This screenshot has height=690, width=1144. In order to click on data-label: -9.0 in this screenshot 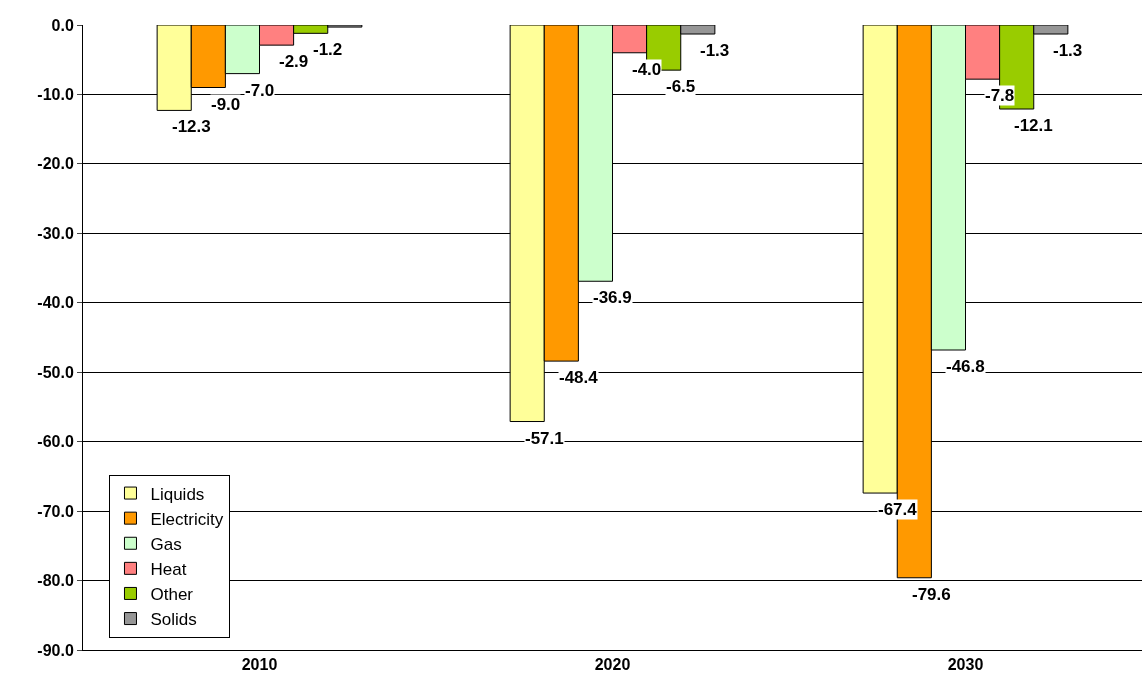, I will do `click(226, 104)`.